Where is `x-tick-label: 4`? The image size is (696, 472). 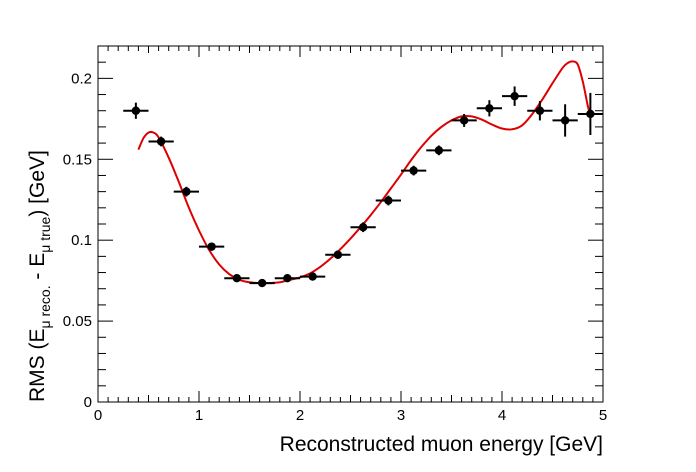 x-tick-label: 4 is located at coordinates (502, 415).